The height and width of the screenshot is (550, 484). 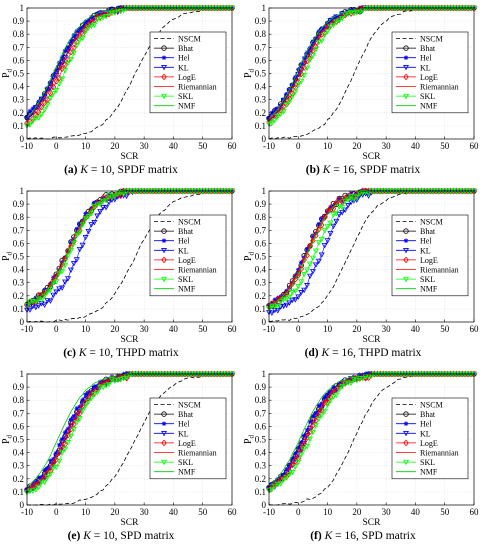 I want to click on legend-label: Riemannian, so click(x=439, y=453).